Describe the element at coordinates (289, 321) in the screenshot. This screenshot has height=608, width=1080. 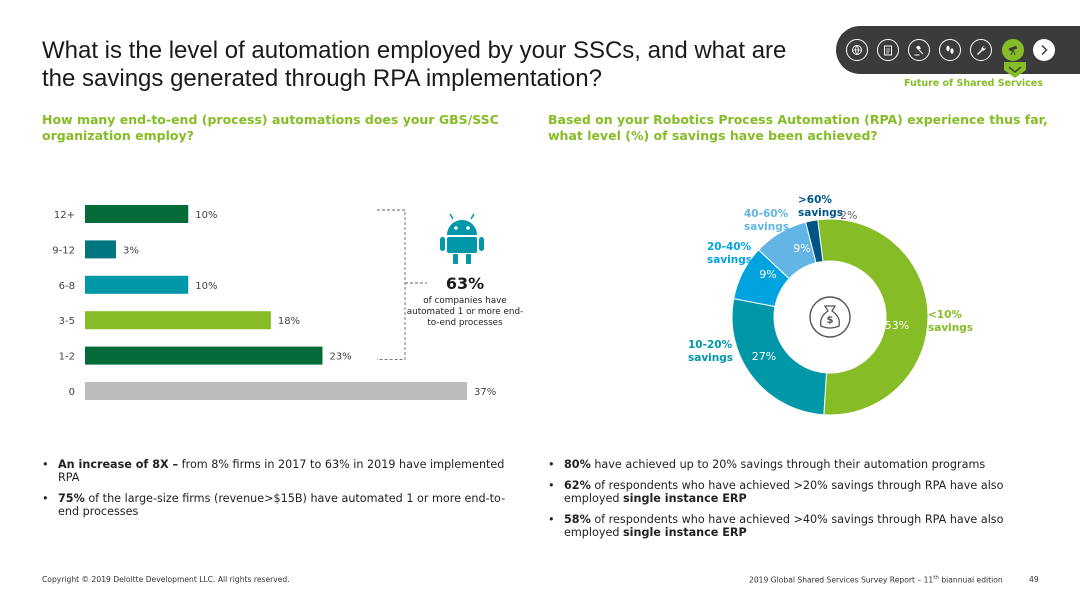
I see `value-label: 18%` at that location.